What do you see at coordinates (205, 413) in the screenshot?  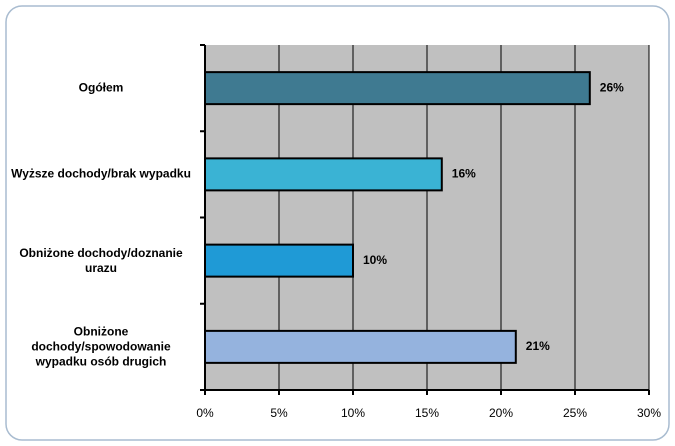 I see `x-tick-label: 0%` at bounding box center [205, 413].